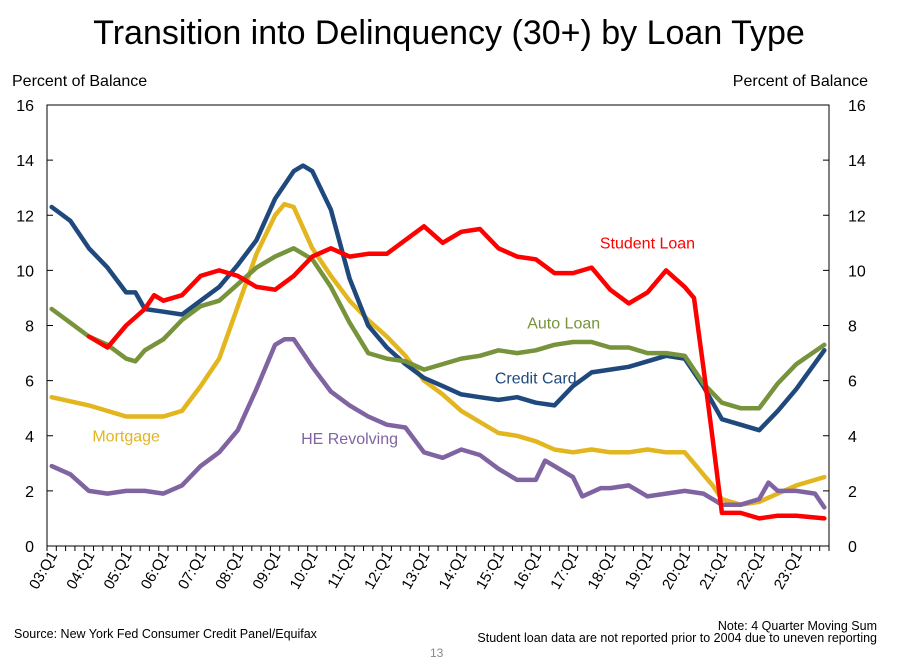 The image size is (898, 660). I want to click on series-label-credit-card: Credit Card, so click(536, 378).